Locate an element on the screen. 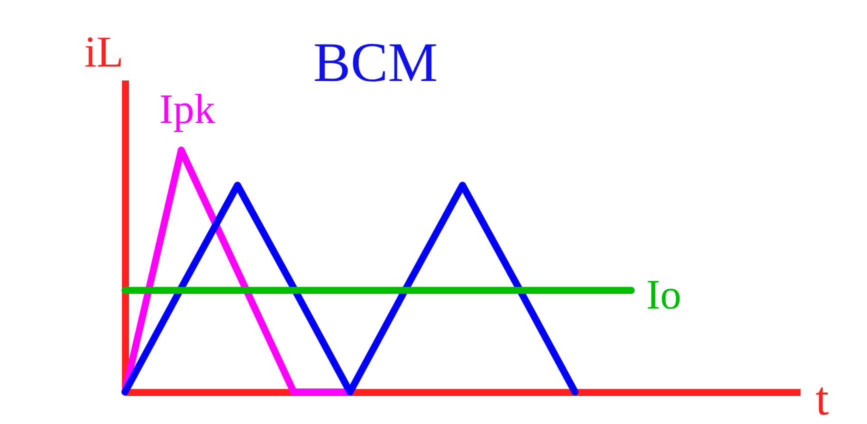  chart-title: BCM is located at coordinates (375, 63).